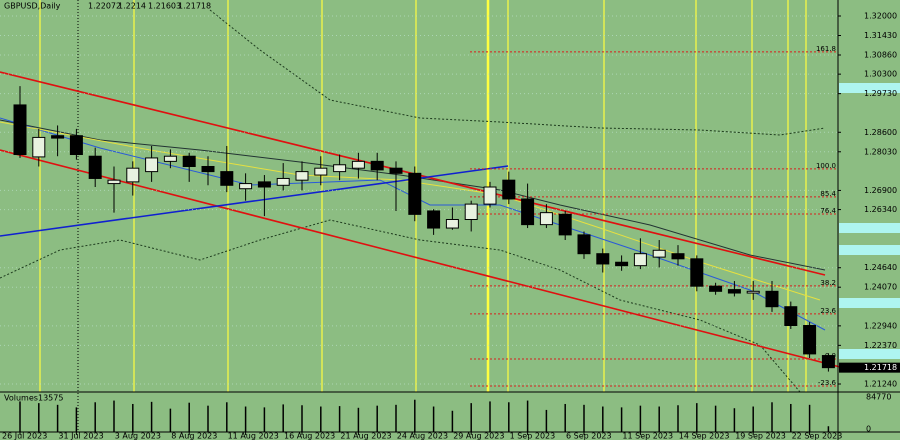 This screenshot has height=440, width=900. I want to click on x-tick-label: 26 Jul 2023, so click(24, 436).